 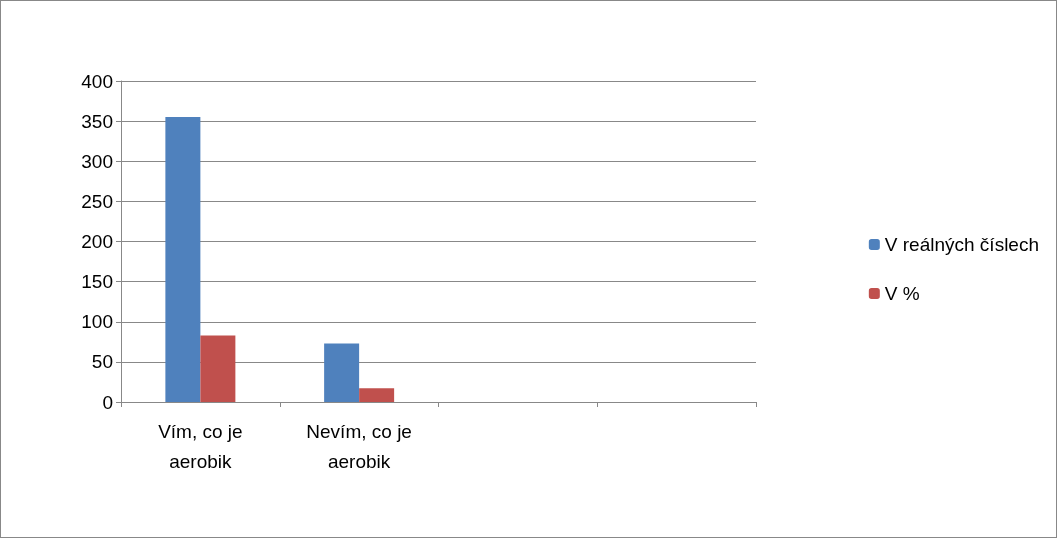 I want to click on legend-label: V reálných číslech, so click(x=962, y=244).